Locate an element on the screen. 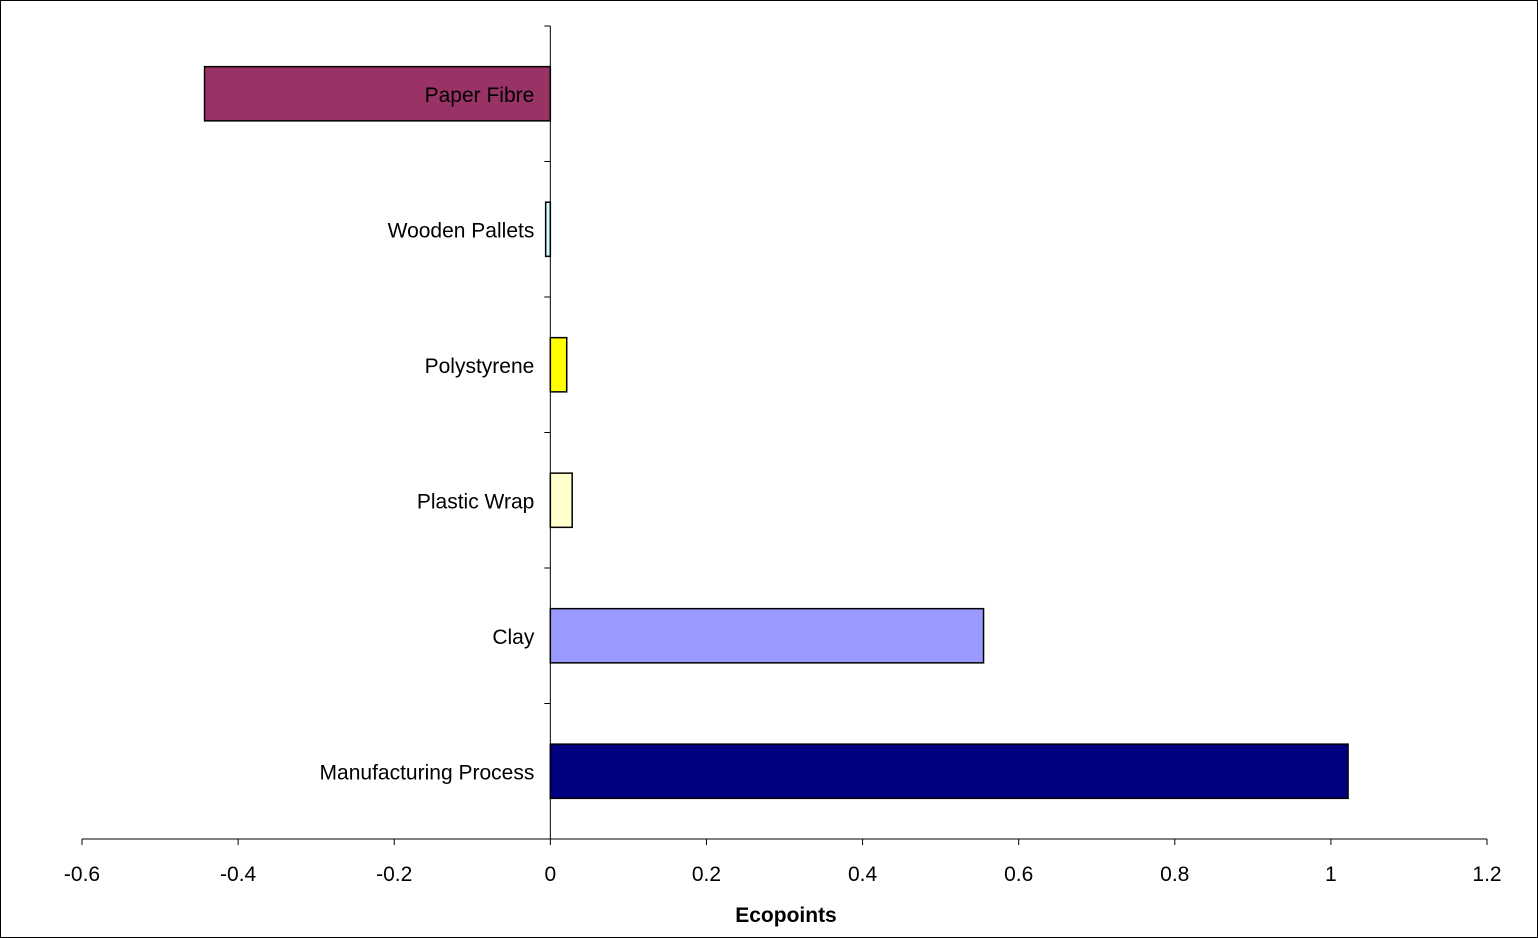  x-tick-label: -0.6 is located at coordinates (82, 874).